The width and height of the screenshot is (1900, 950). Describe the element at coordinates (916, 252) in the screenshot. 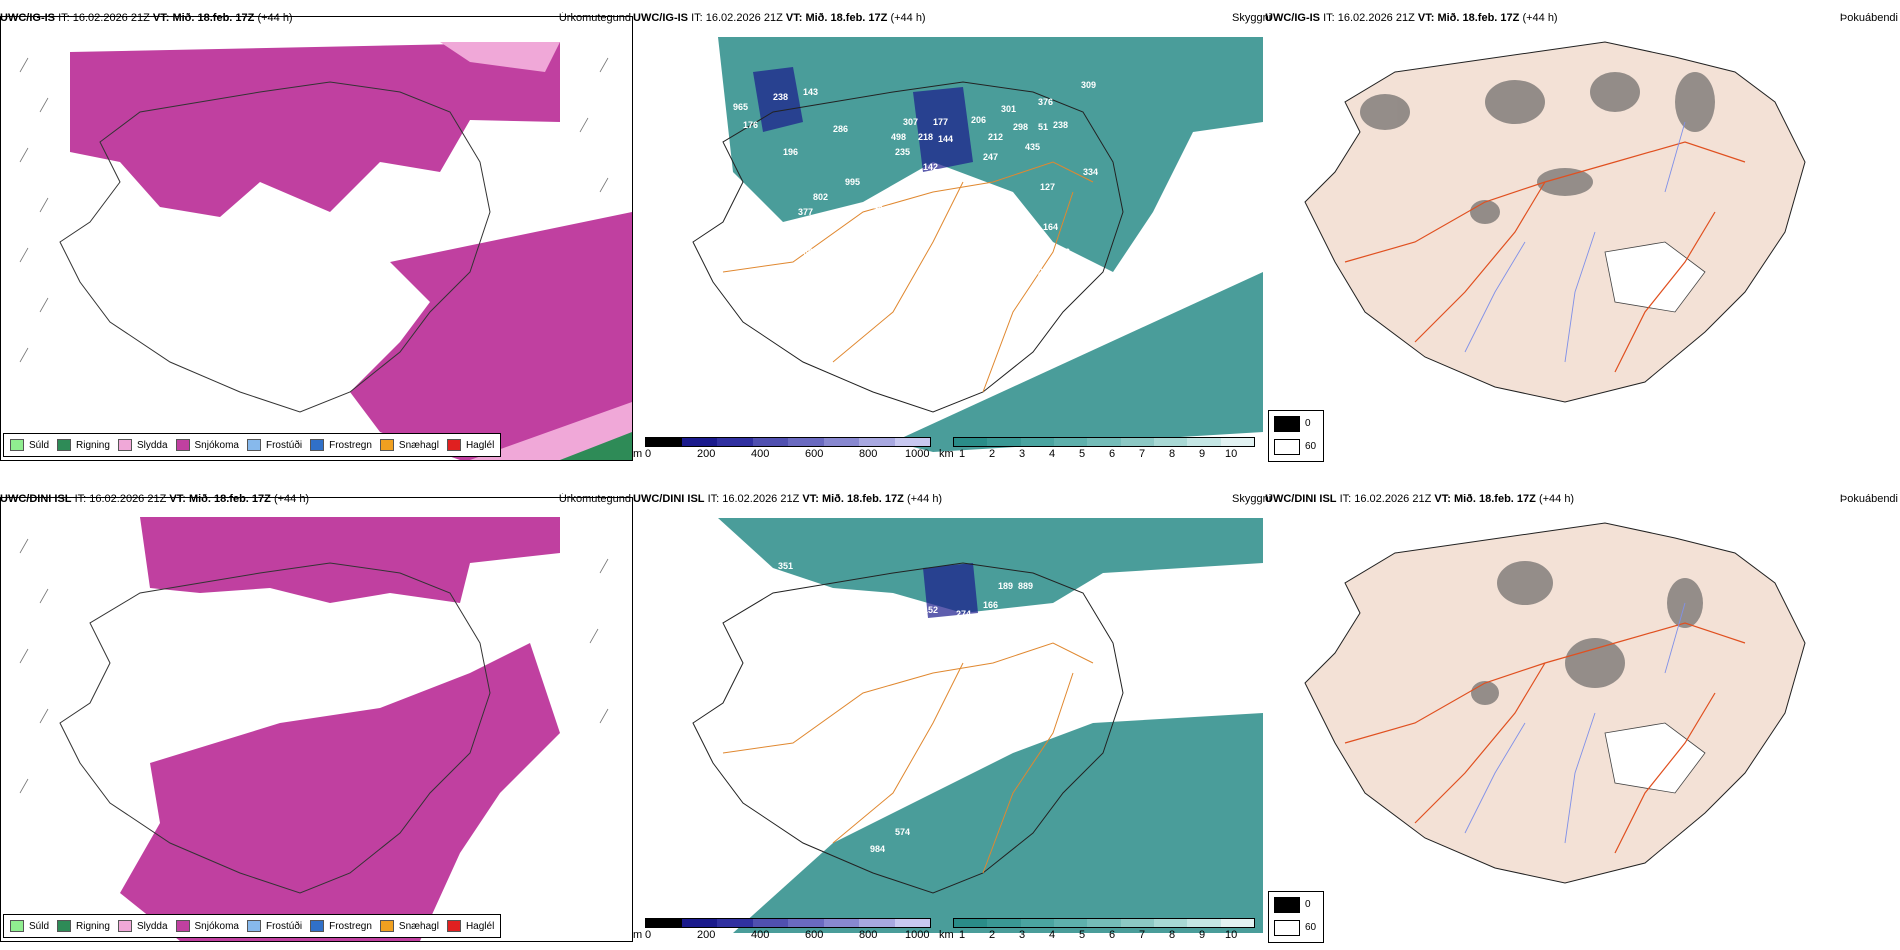

I see `ceiling-label: 170` at that location.